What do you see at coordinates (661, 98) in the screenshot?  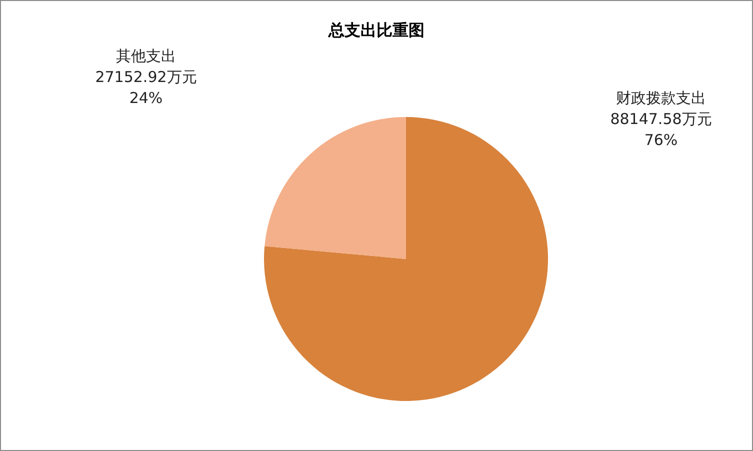 I see `slice-label: 财政拨款支出` at bounding box center [661, 98].